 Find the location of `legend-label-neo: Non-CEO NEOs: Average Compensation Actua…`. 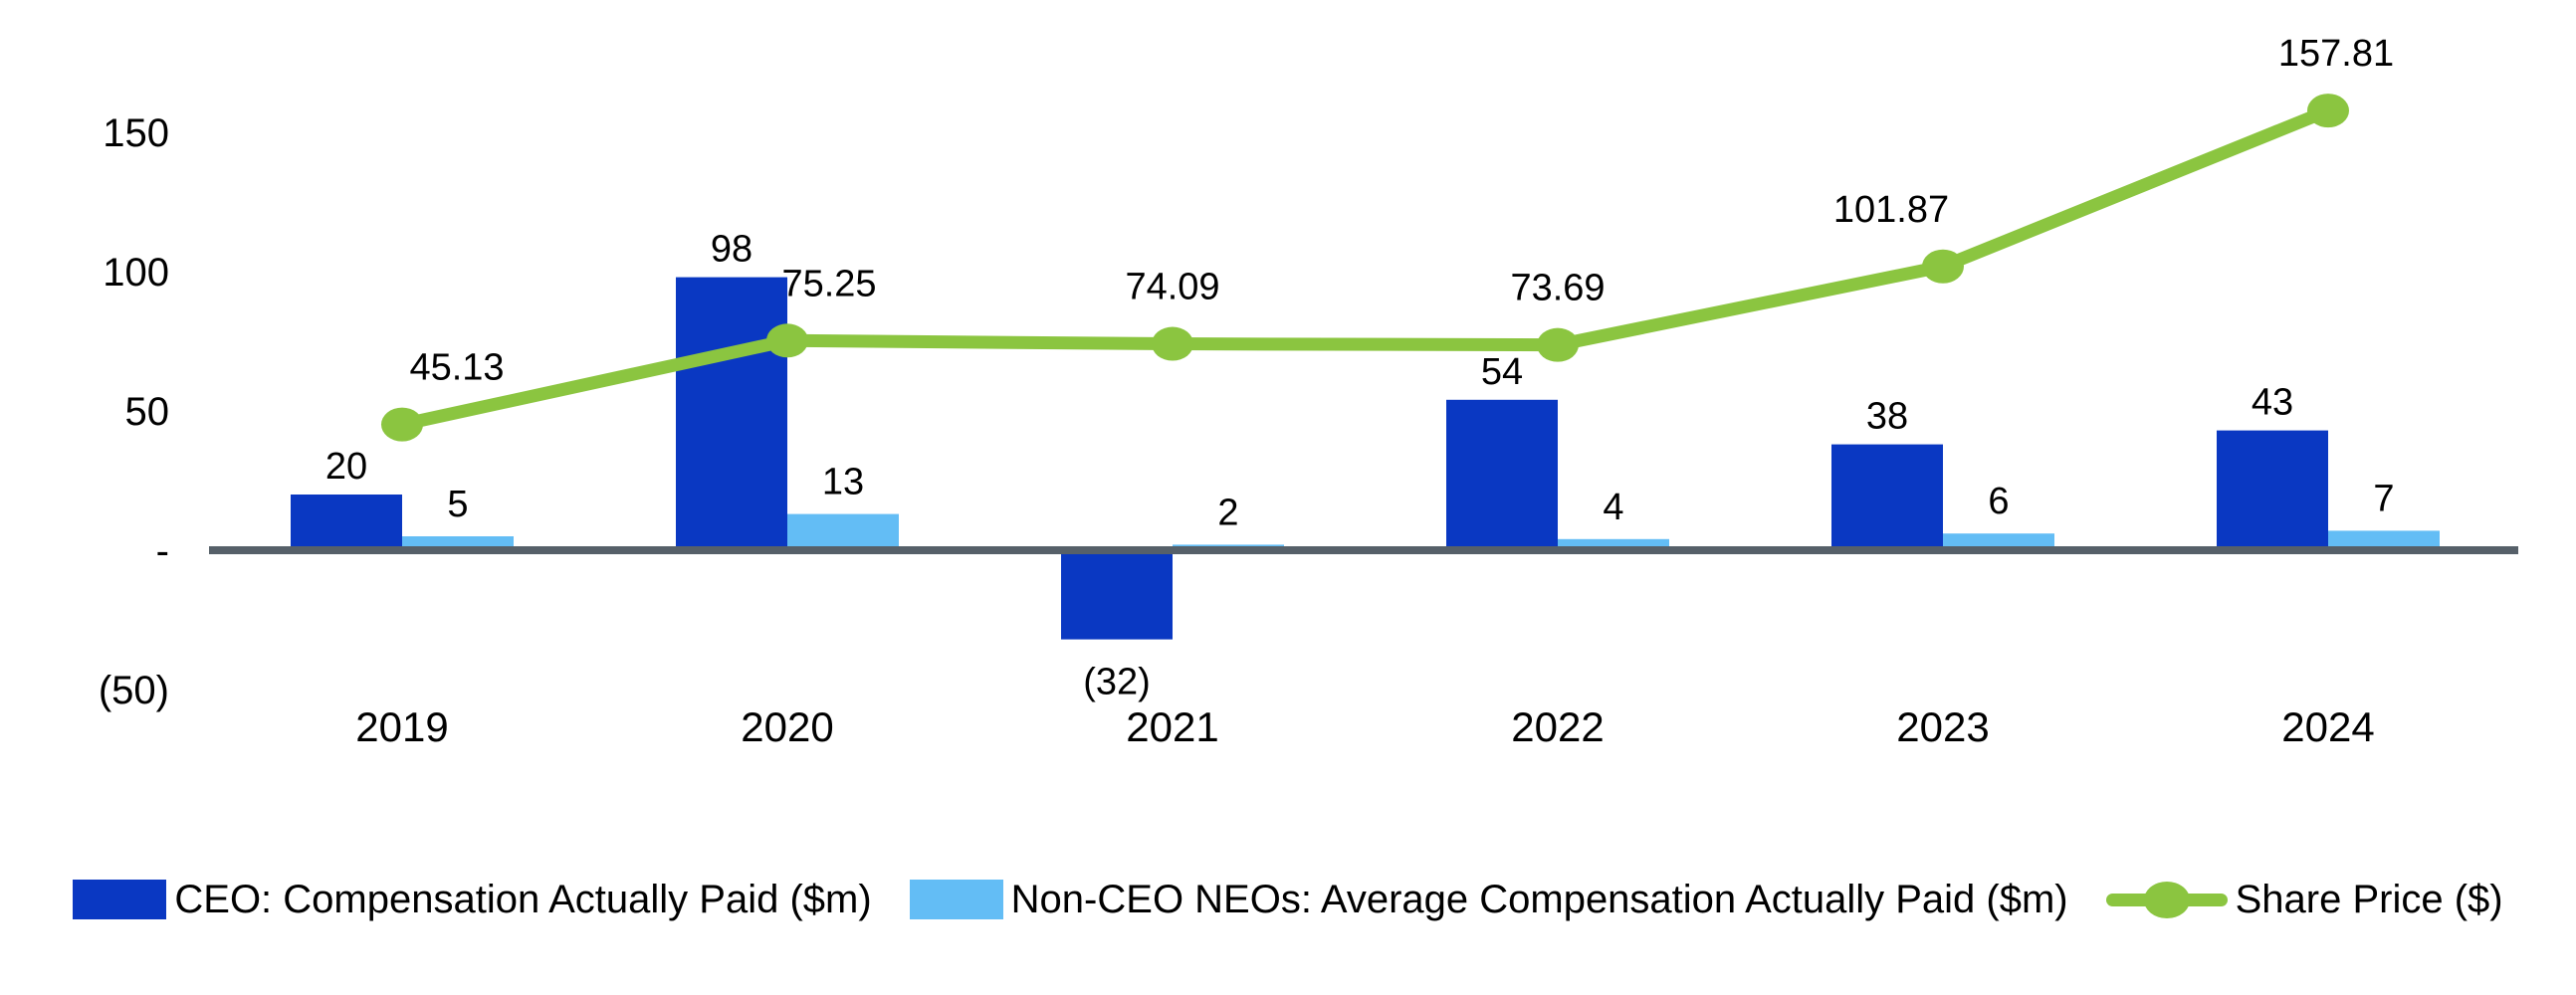

legend-label-neo: Non-CEO NEOs: Average Compensation Actua… is located at coordinates (1539, 899).